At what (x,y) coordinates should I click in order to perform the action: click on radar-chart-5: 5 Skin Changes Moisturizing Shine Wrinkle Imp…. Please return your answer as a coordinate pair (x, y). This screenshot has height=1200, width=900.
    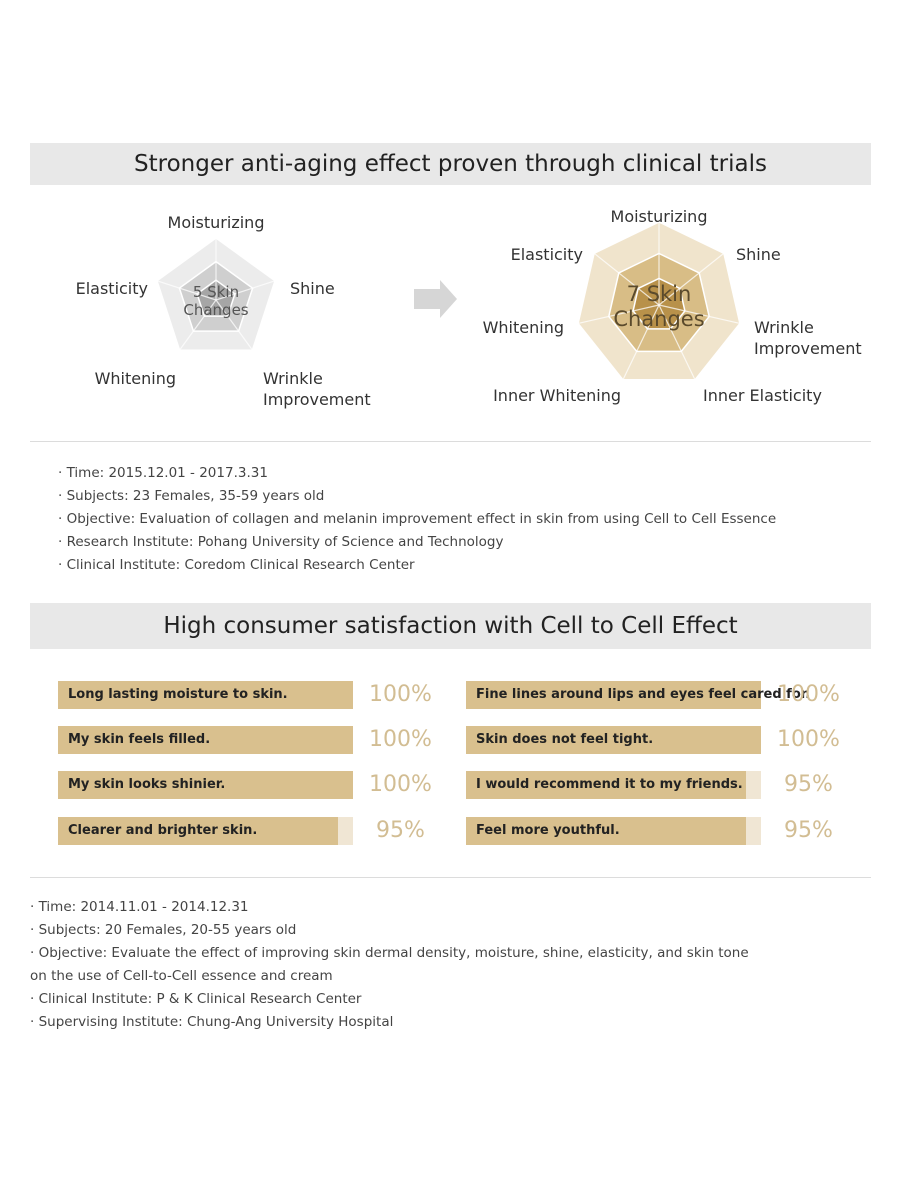
    Looking at the image, I should click on (223, 311).